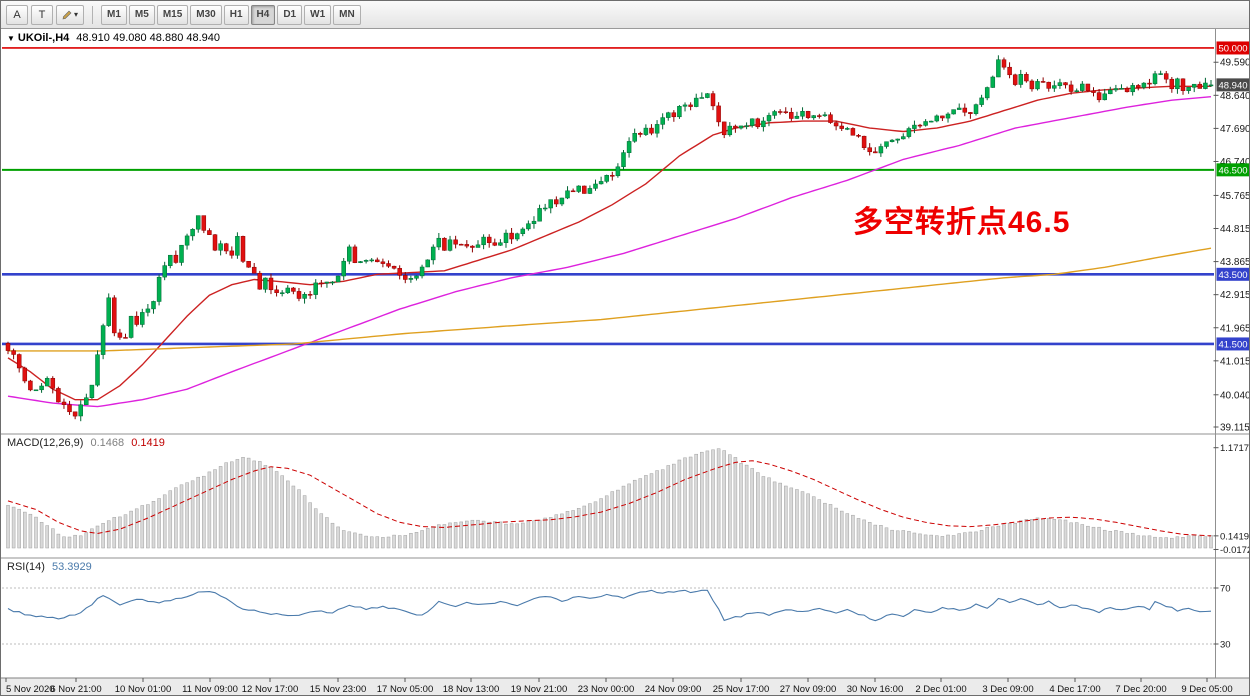 The height and width of the screenshot is (696, 1250). I want to click on timeframe-button-w1: W1, so click(318, 14).